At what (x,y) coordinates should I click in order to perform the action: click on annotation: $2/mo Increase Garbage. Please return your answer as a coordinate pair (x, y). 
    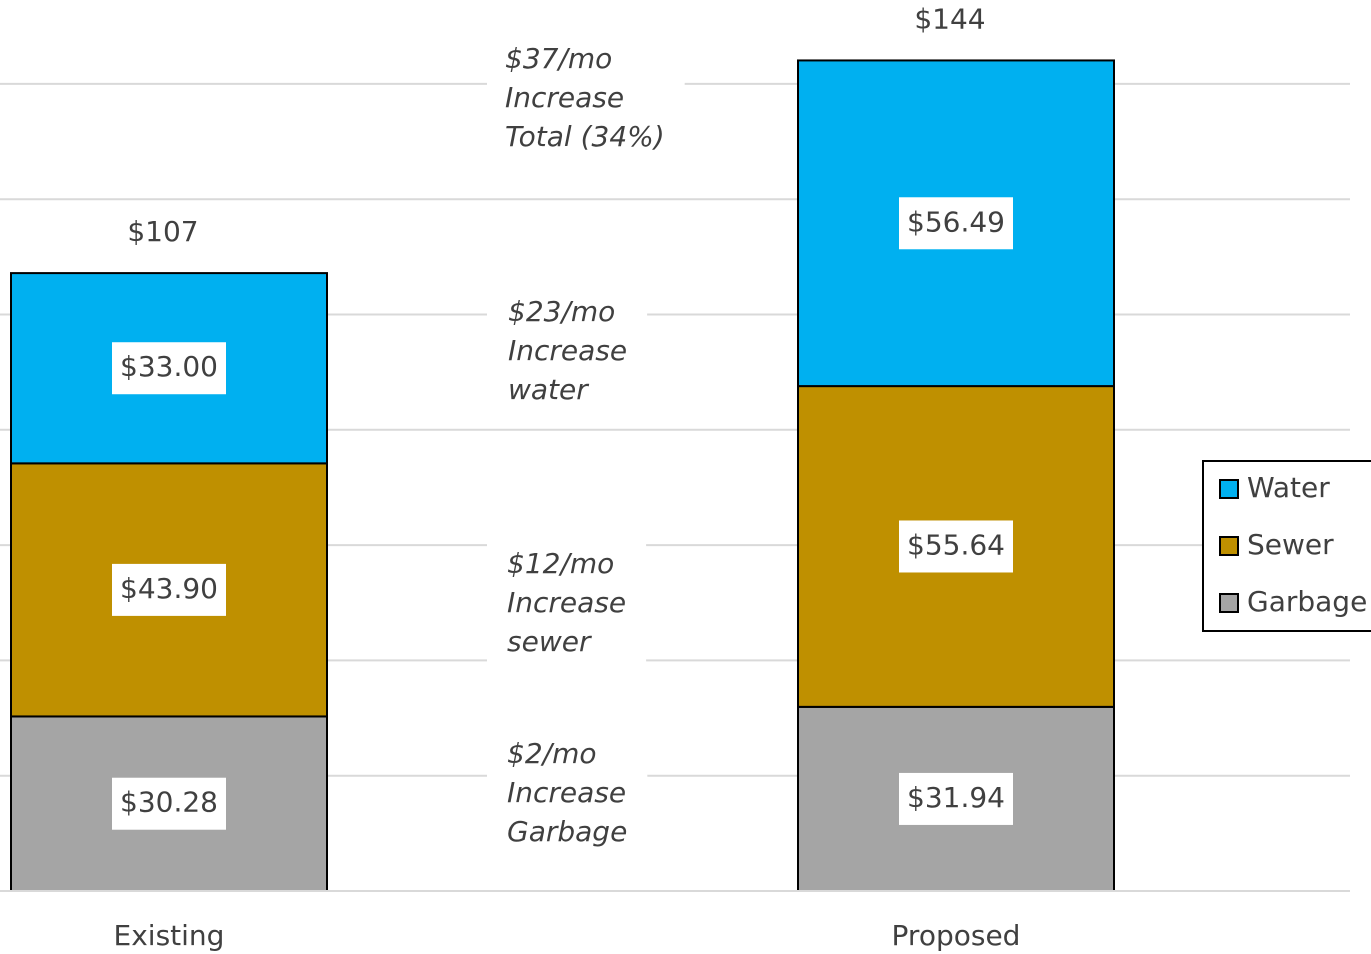
    Looking at the image, I should click on (567, 794).